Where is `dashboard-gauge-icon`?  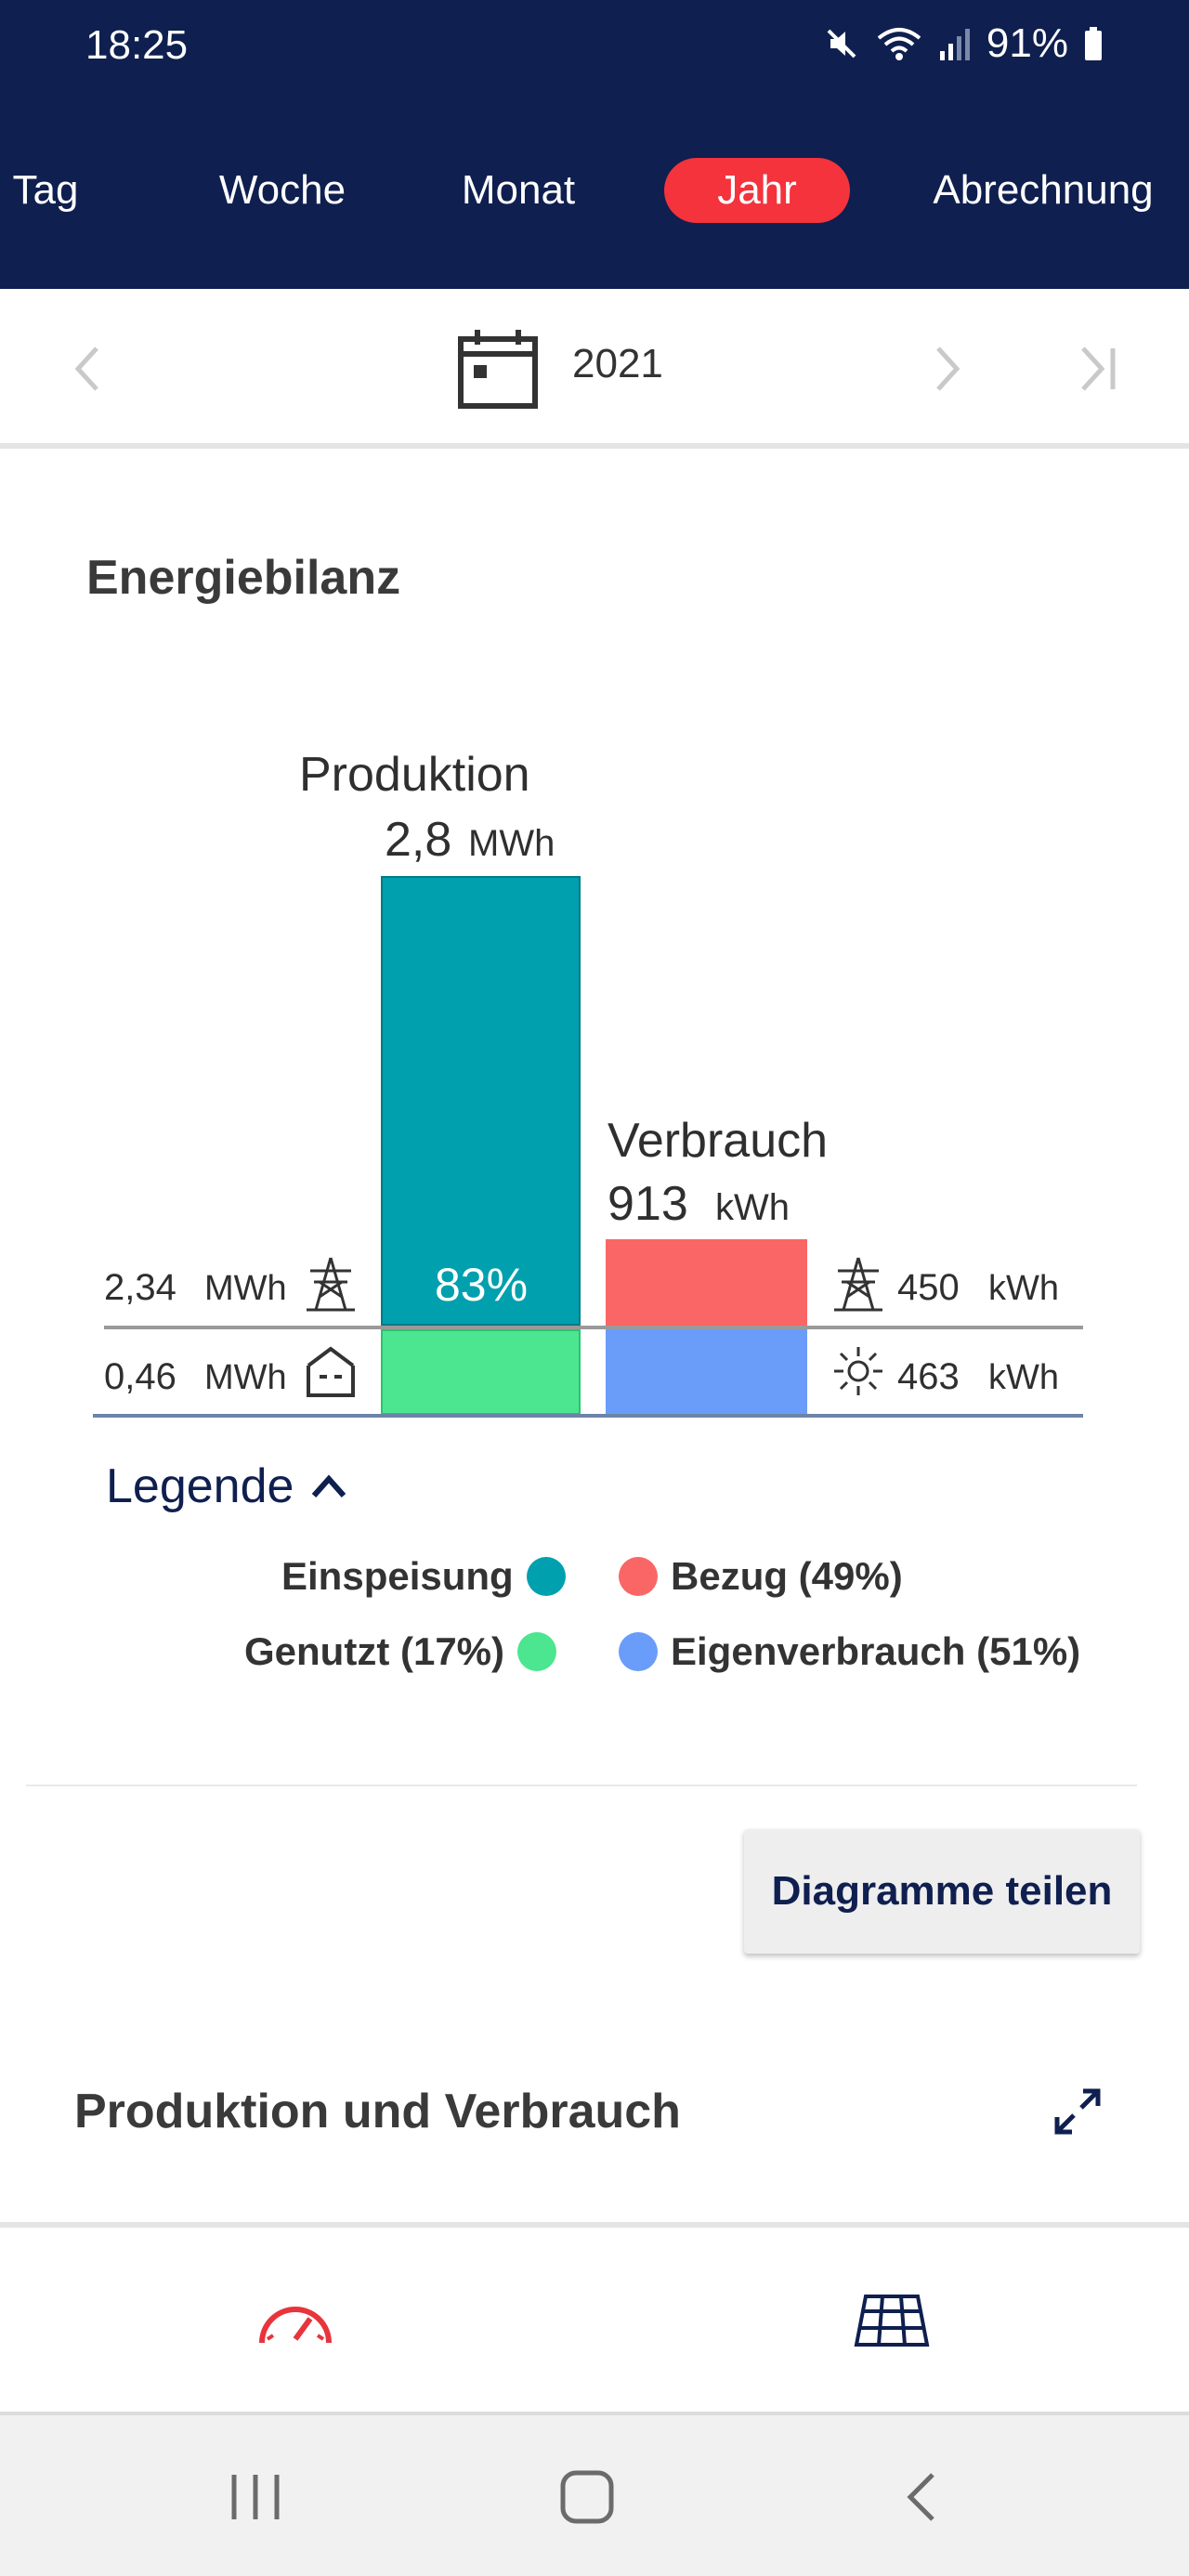
dashboard-gauge-icon is located at coordinates (295, 2319).